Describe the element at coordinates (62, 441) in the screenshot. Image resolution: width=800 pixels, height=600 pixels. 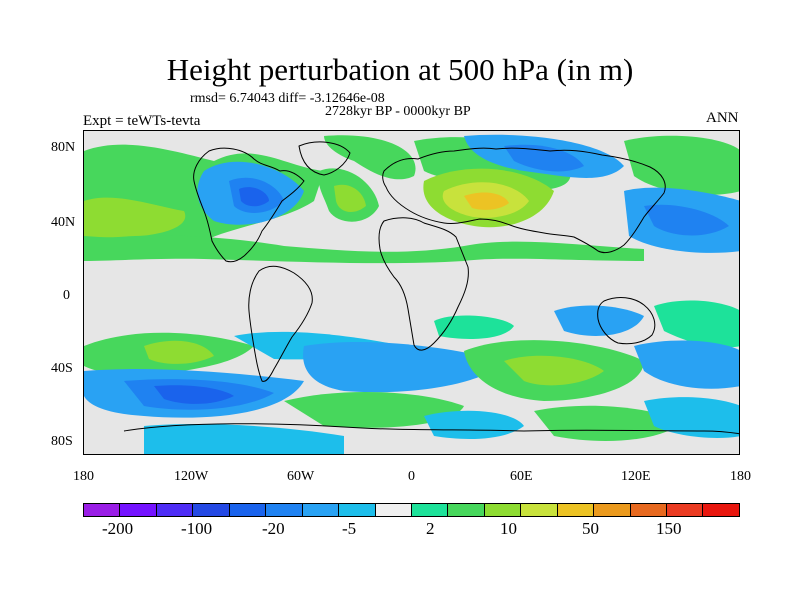
I see `lat-label: 80S` at that location.